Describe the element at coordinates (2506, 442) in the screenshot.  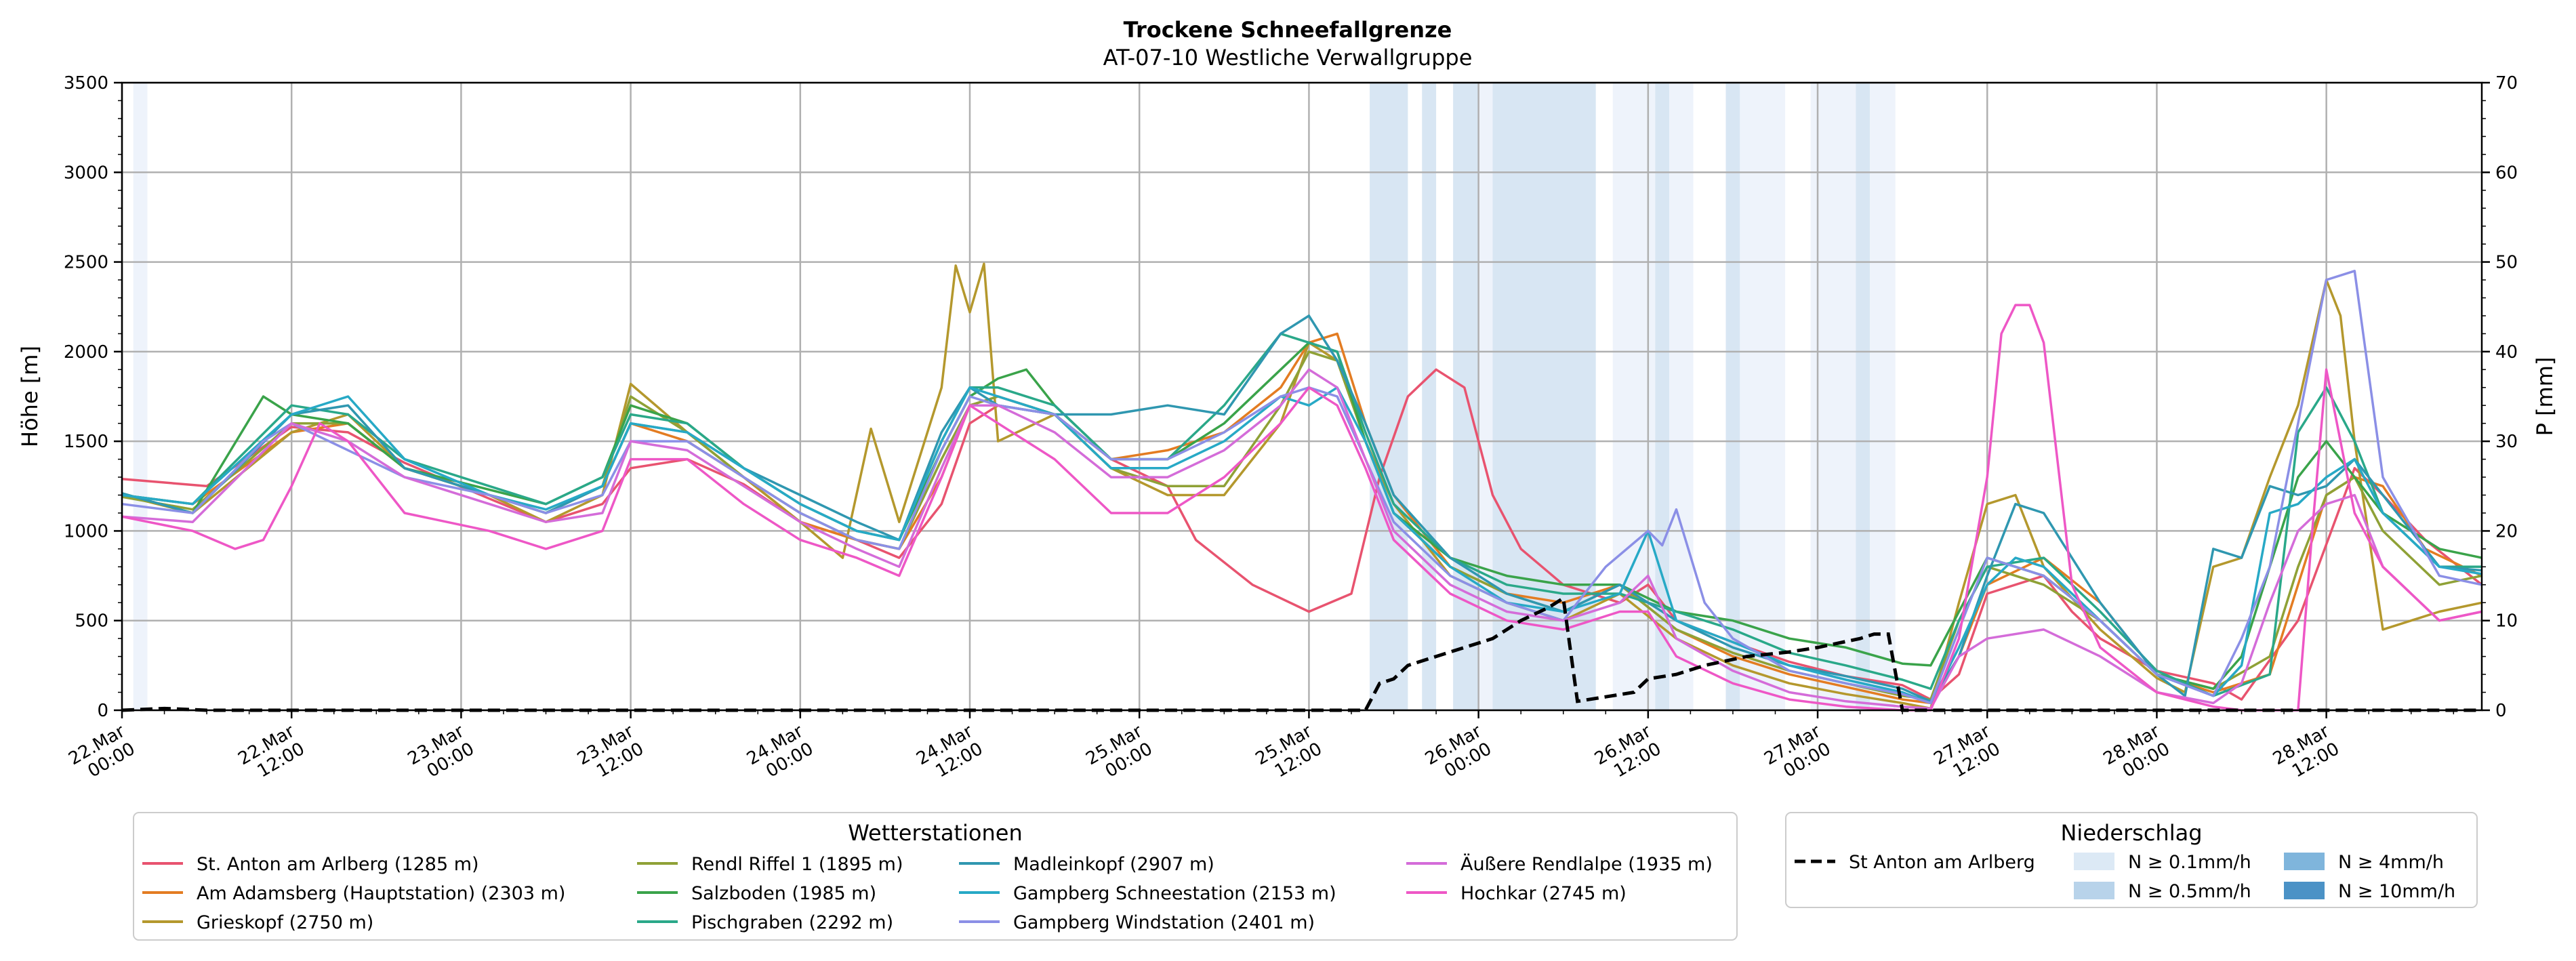
I see `y2-tick-label: 30` at that location.